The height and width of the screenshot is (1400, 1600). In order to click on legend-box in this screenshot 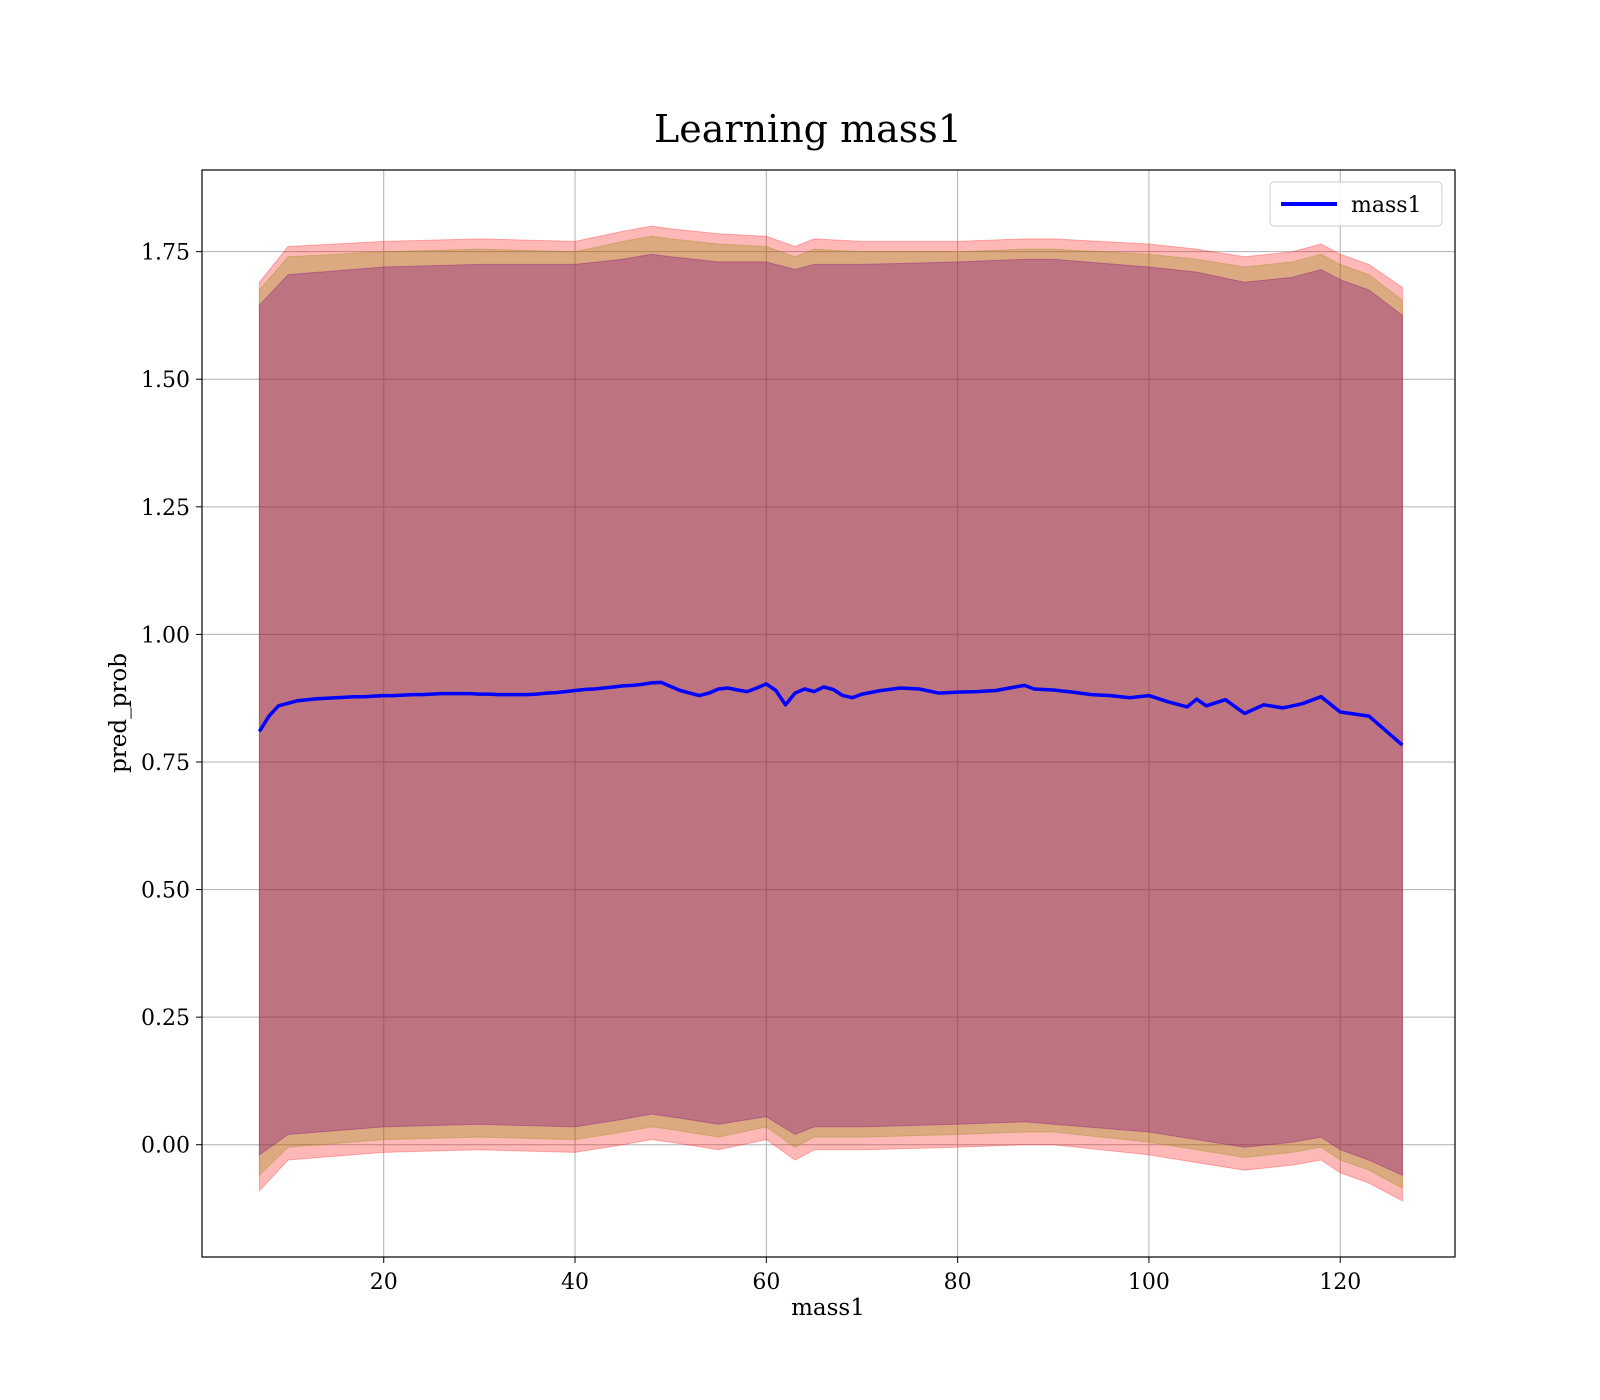, I will do `click(1356, 204)`.